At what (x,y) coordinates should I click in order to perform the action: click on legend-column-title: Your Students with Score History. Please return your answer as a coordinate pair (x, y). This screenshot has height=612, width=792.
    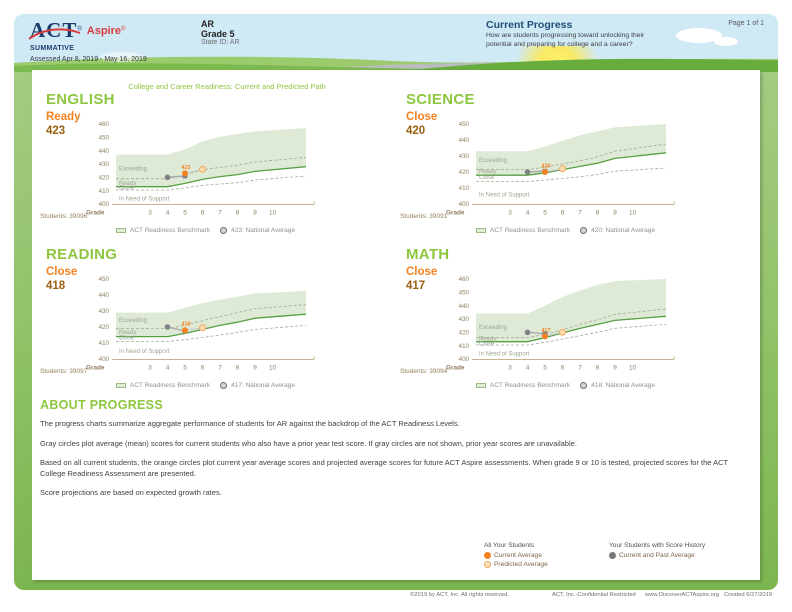
    Looking at the image, I should click on (657, 545).